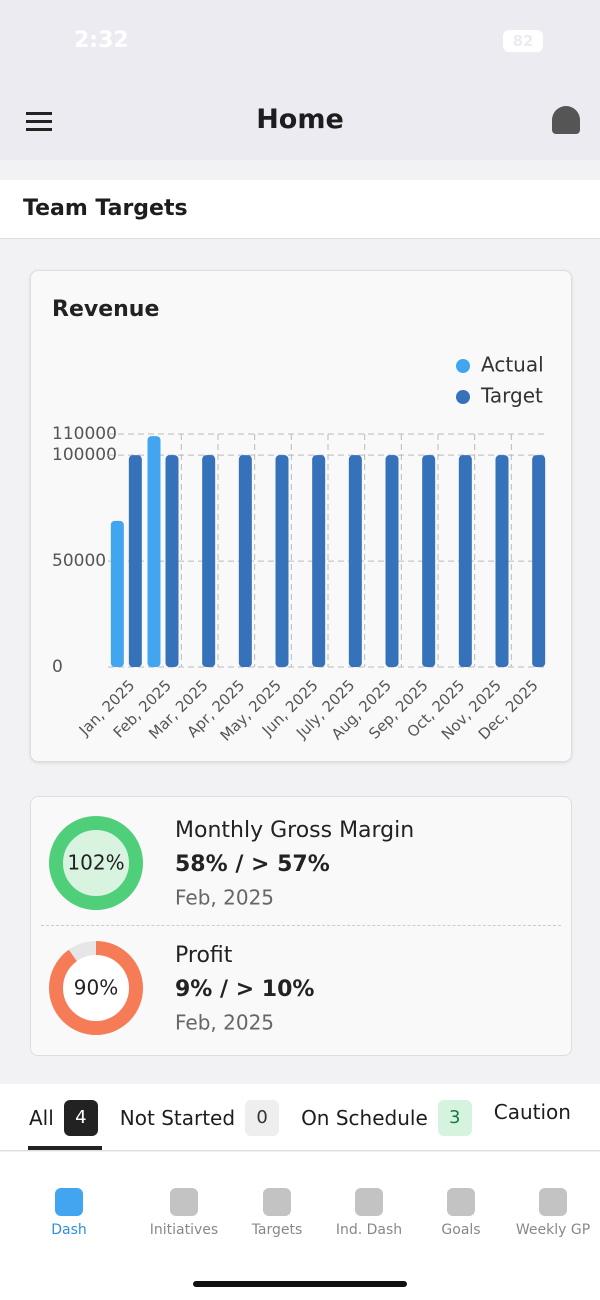  What do you see at coordinates (105, 309) in the screenshot?
I see `chart-title: Revenue` at bounding box center [105, 309].